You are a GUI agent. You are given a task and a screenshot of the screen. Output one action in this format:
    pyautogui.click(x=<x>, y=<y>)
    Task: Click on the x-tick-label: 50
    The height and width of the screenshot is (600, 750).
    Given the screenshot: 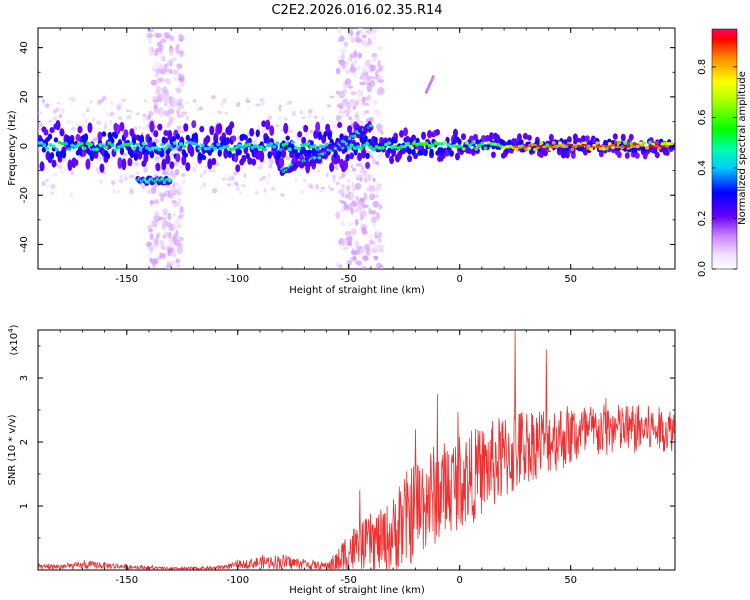 What is the action you would take?
    pyautogui.click(x=570, y=580)
    